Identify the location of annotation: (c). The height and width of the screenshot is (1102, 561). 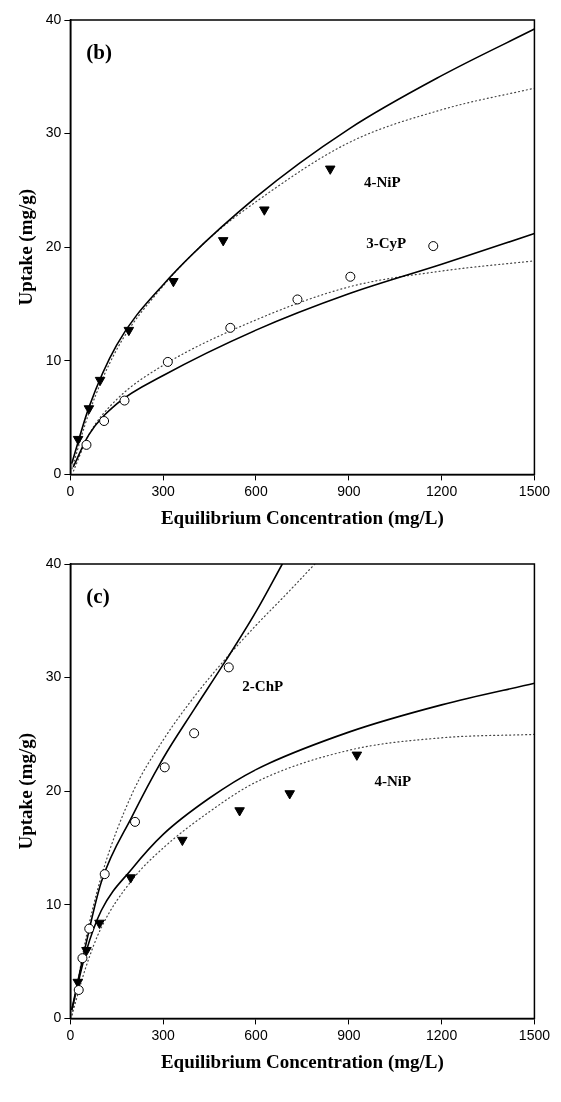
(98, 596).